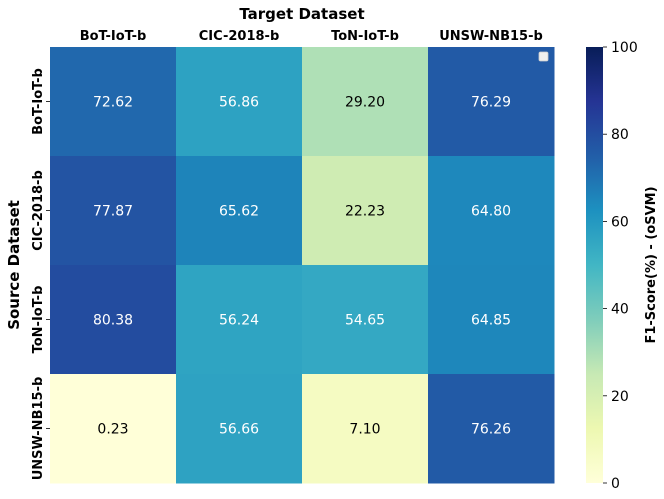 The width and height of the screenshot is (664, 499). I want to click on colorbar-tick-label: 0, so click(615, 484).